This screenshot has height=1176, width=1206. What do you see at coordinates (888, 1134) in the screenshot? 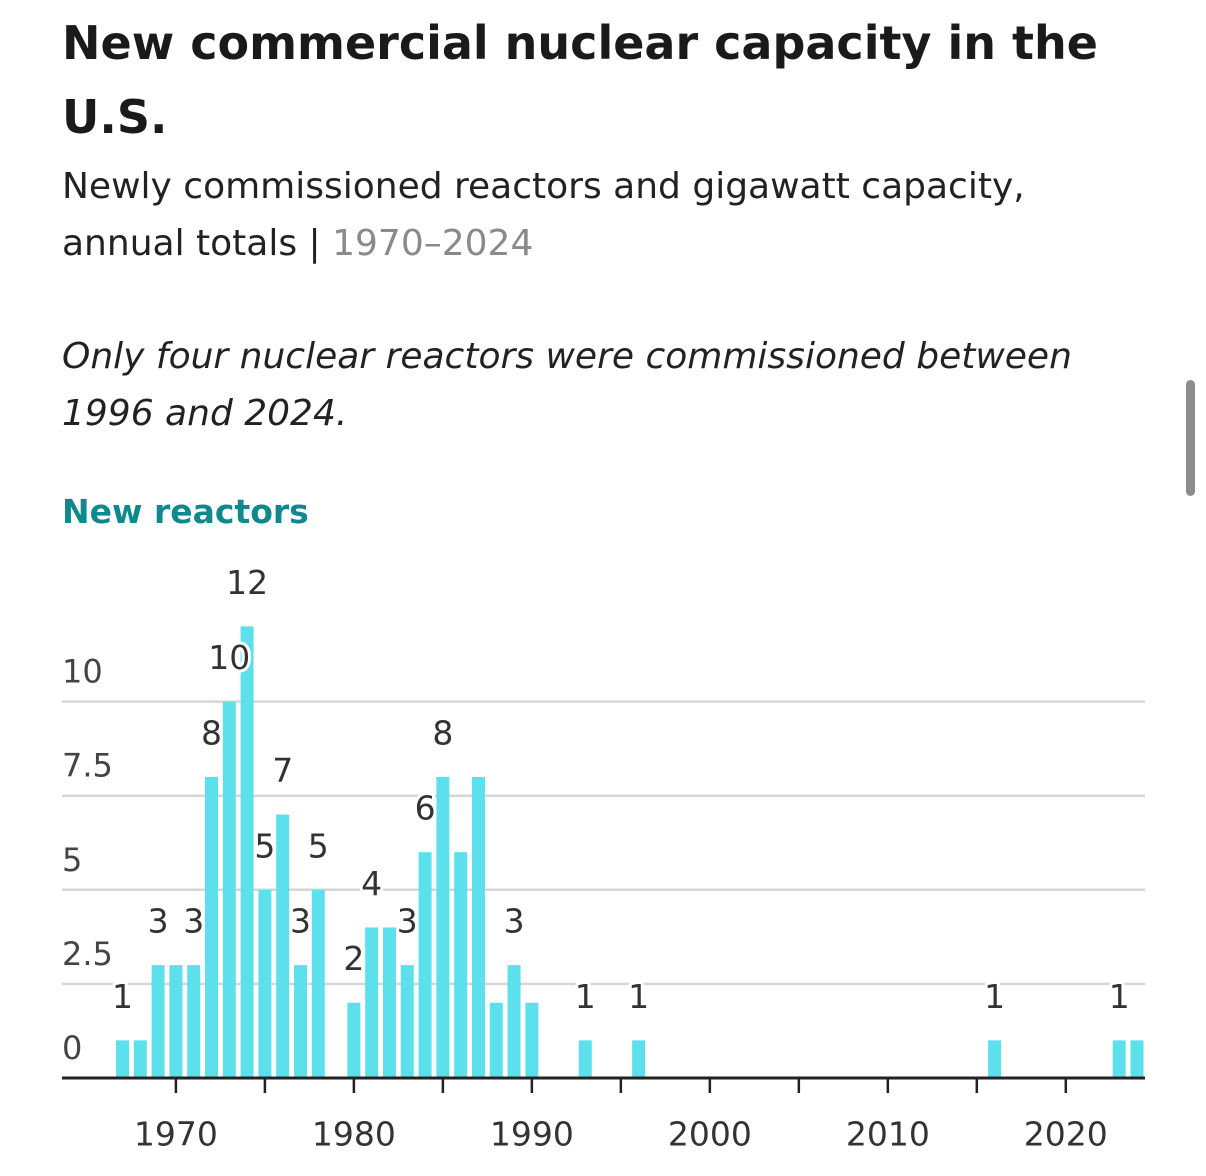
I see `x-tick-label: 2010` at bounding box center [888, 1134].